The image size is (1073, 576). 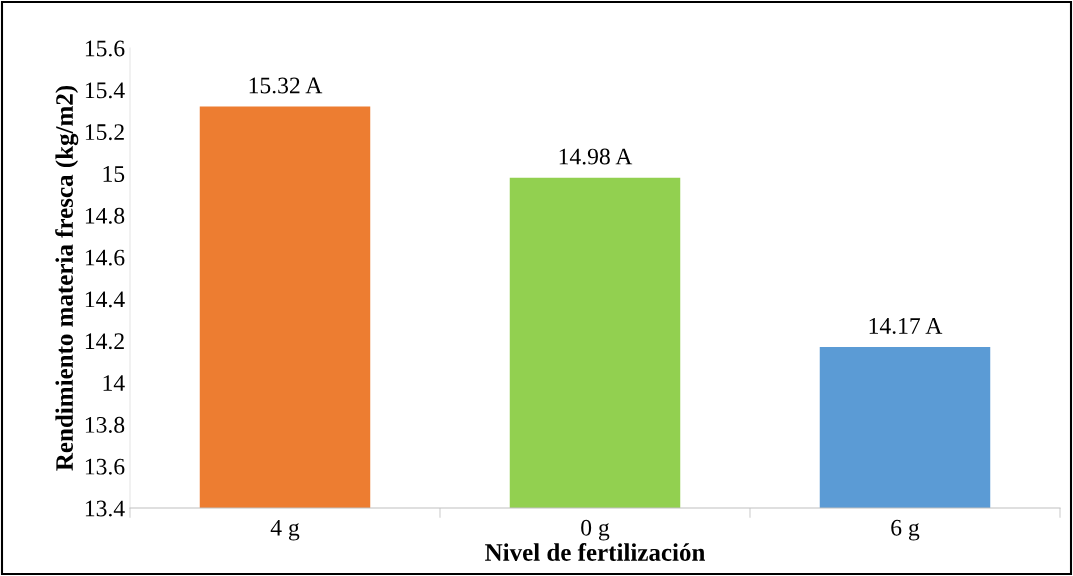 I want to click on x-tick-label: 4 g, so click(x=285, y=530).